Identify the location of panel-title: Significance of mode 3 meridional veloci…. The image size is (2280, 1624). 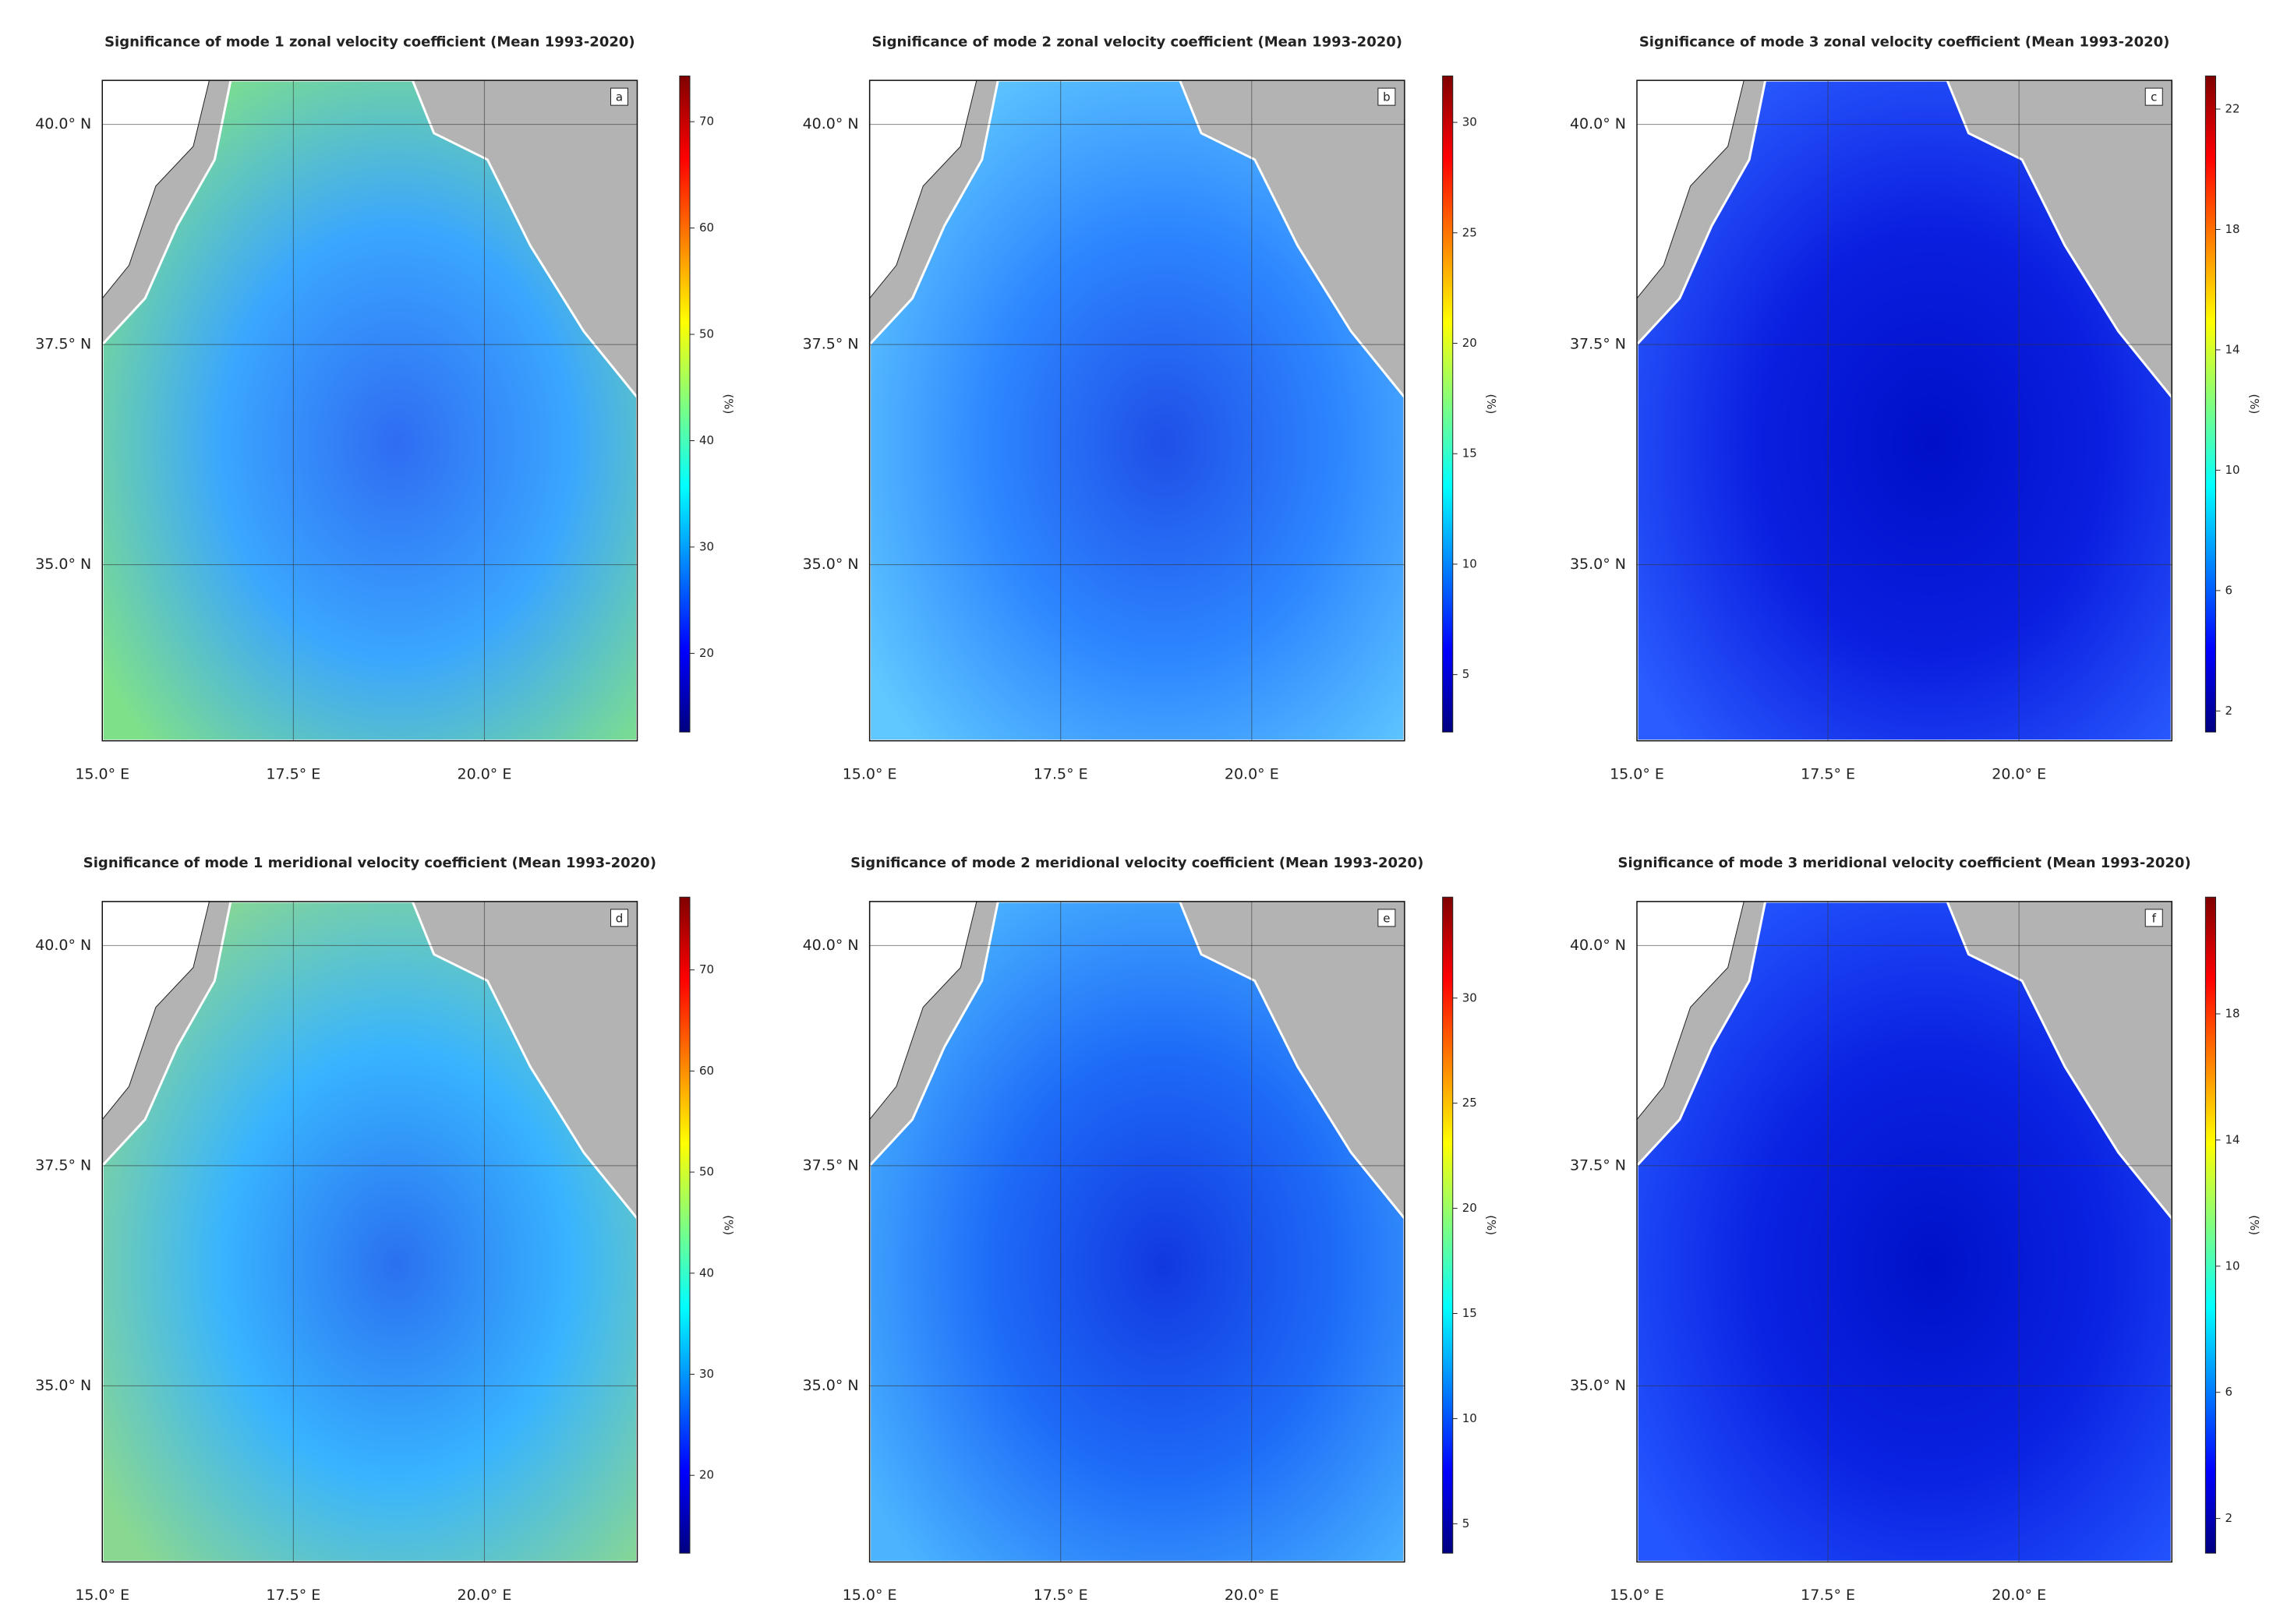
(1904, 863).